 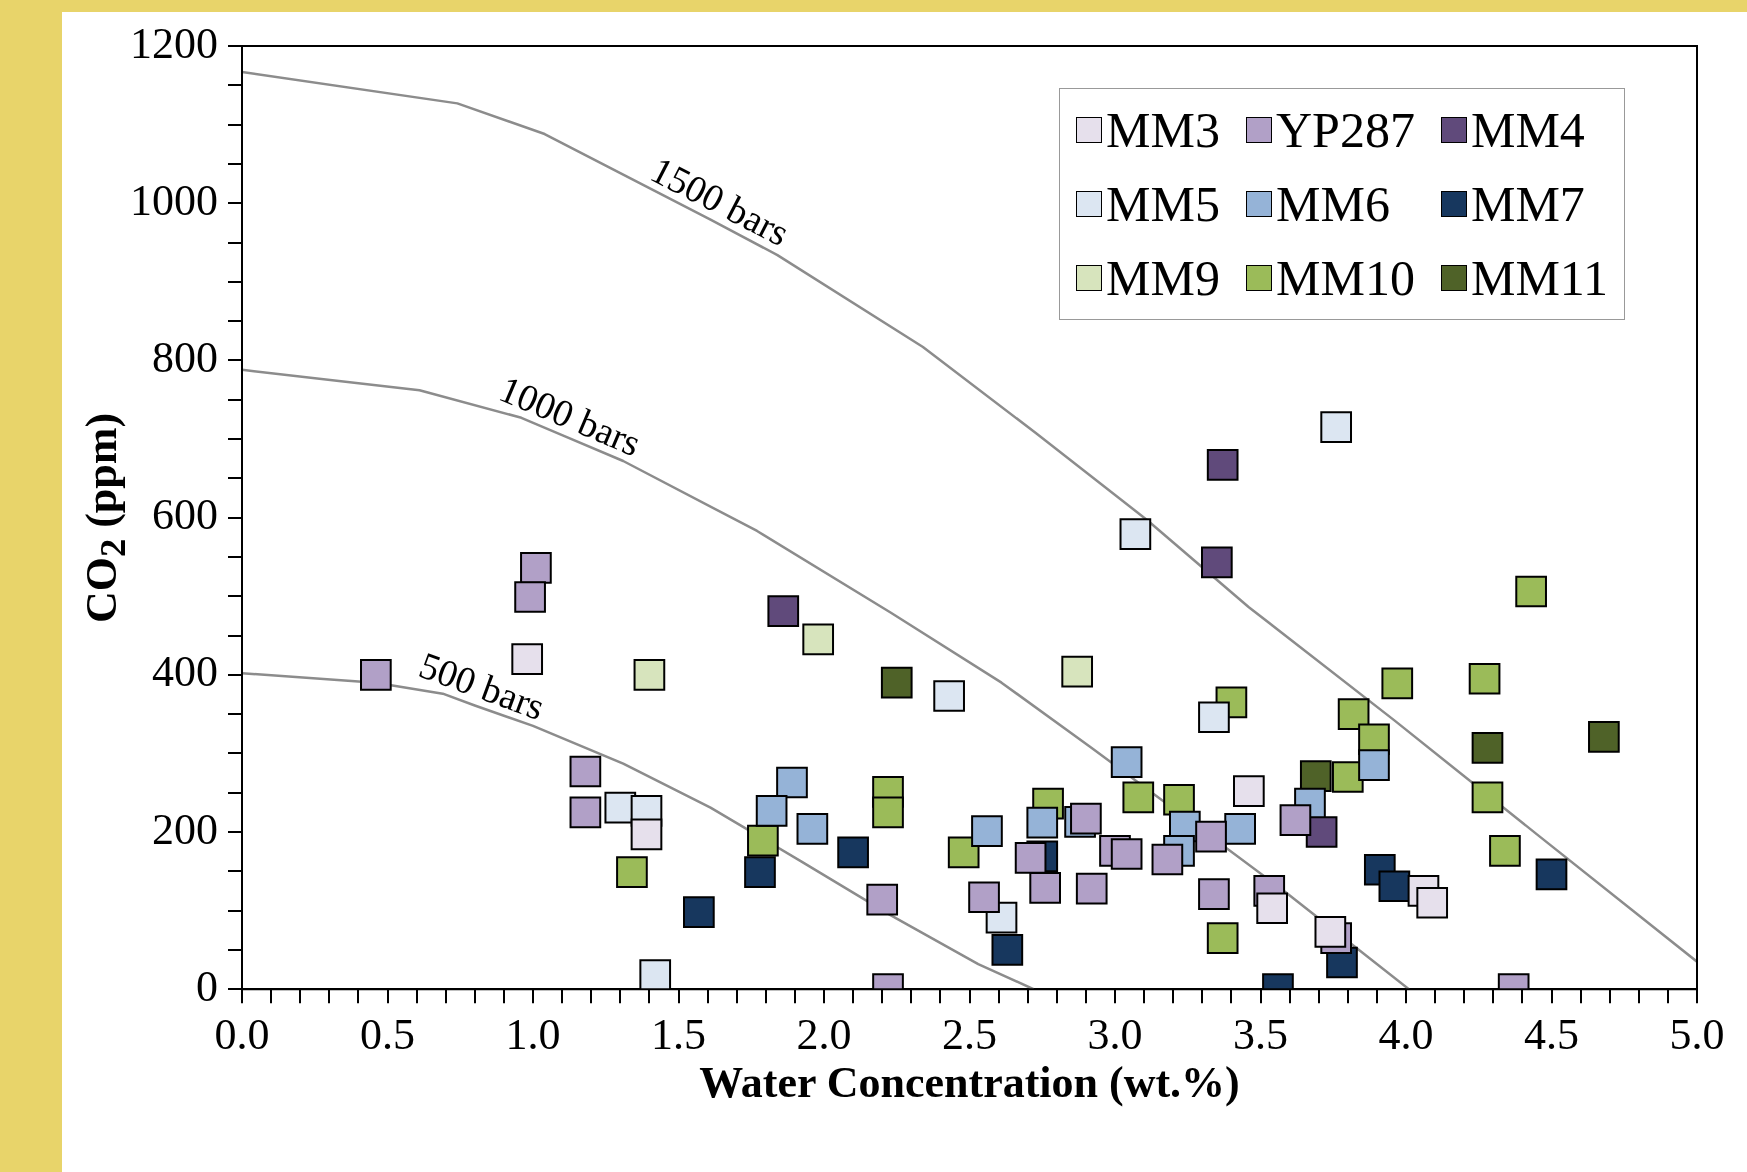 What do you see at coordinates (1260, 1035) in the screenshot?
I see `x-tick-label: 3.5` at bounding box center [1260, 1035].